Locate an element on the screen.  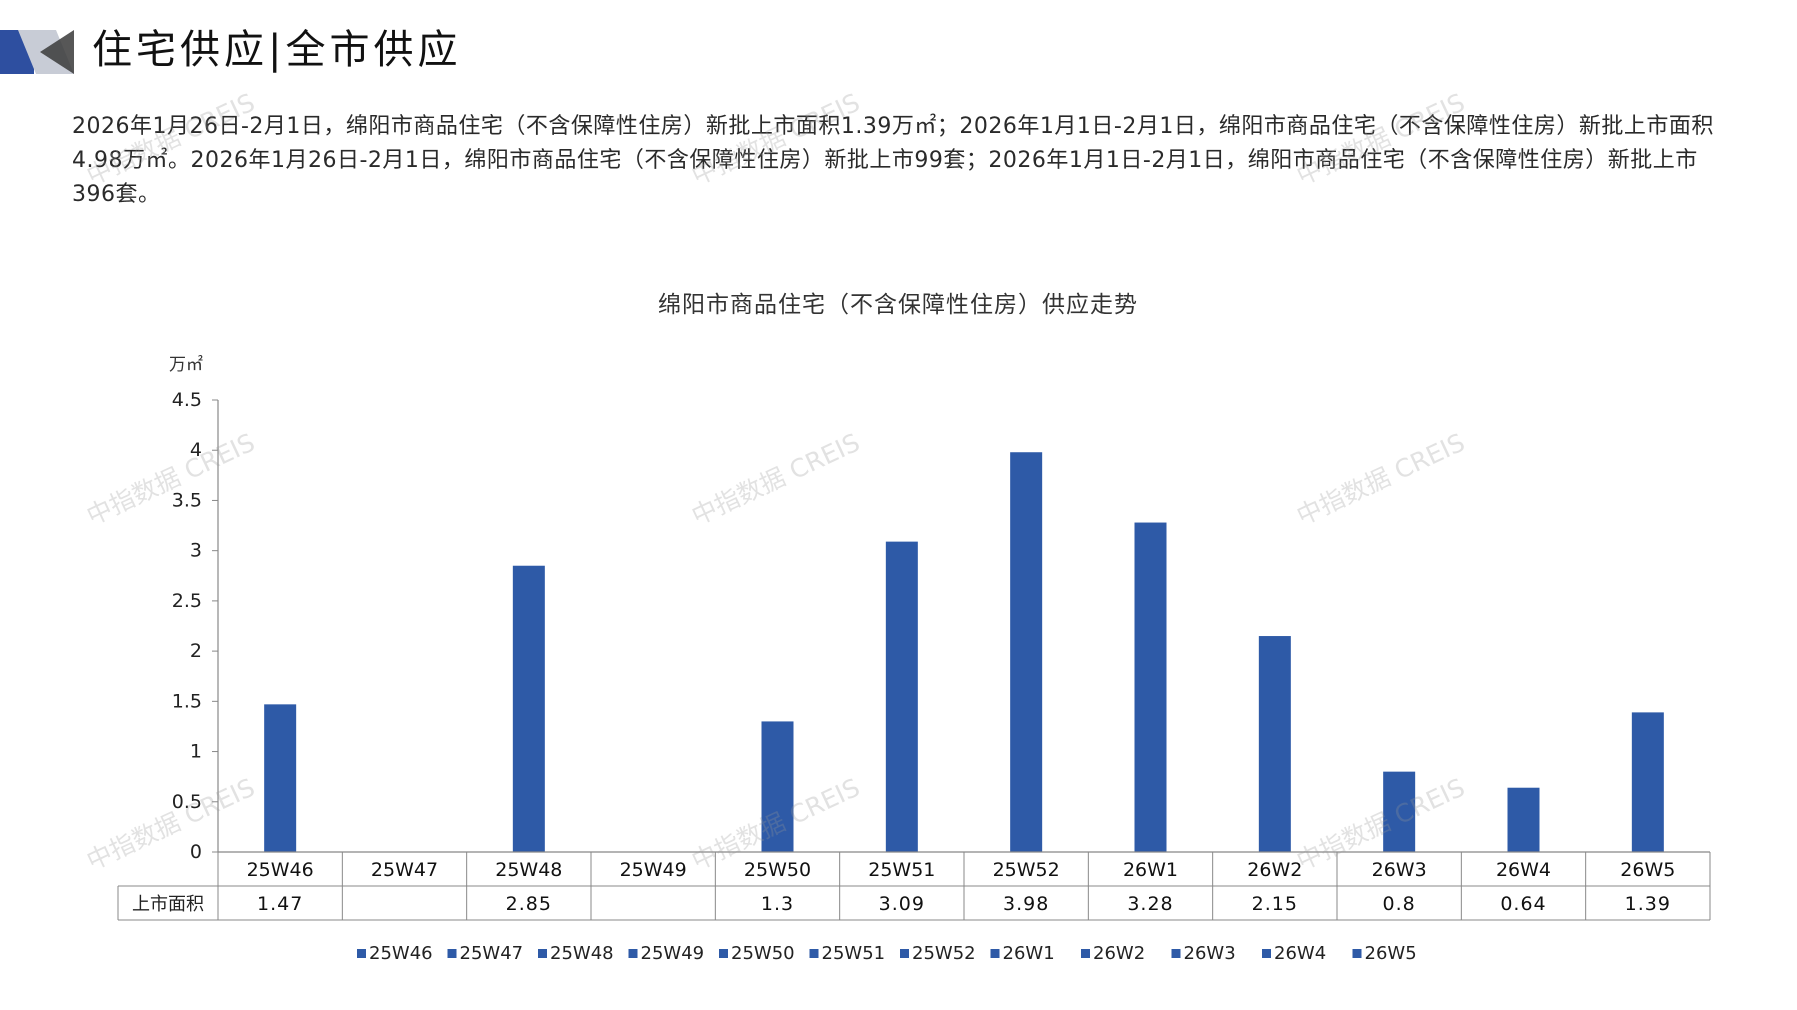
legend-entry: 25W46 is located at coordinates (401, 953).